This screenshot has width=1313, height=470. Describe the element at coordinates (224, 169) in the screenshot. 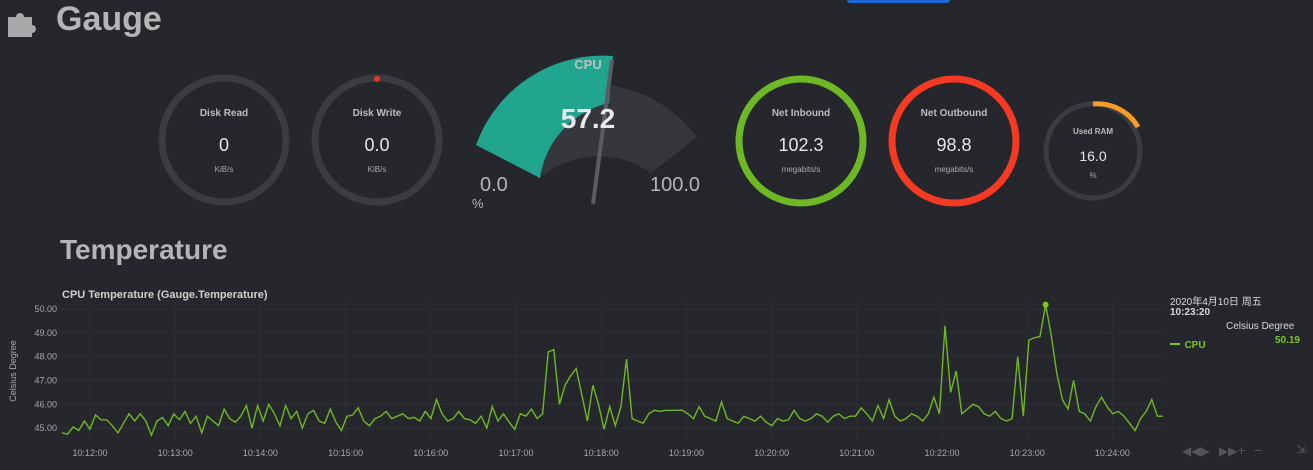

I see `disk-read-unit: KiB/s` at that location.